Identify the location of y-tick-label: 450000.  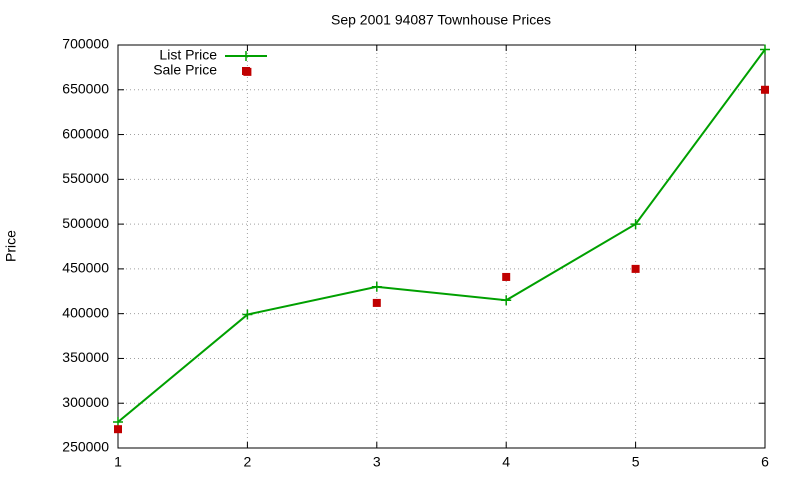
(85, 268).